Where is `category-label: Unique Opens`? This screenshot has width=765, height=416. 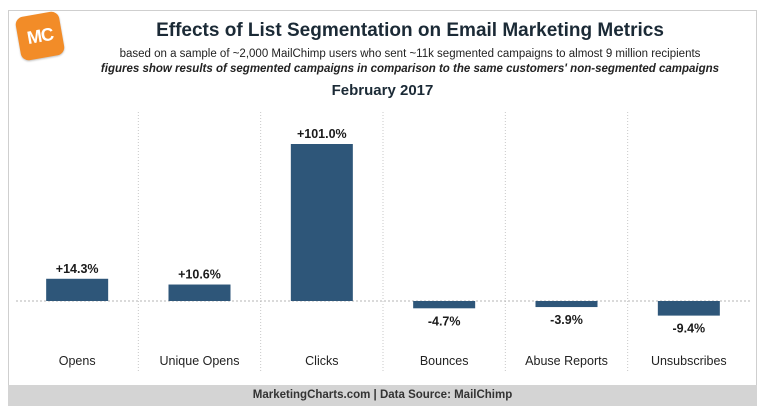 category-label: Unique Opens is located at coordinates (200, 361).